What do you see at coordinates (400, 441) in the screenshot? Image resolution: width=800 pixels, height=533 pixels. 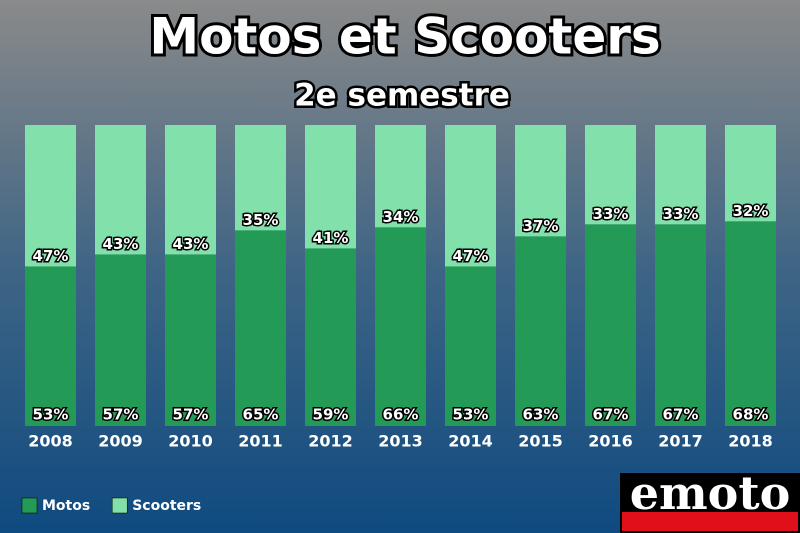 I see `x-tick-label: 2013` at bounding box center [400, 441].